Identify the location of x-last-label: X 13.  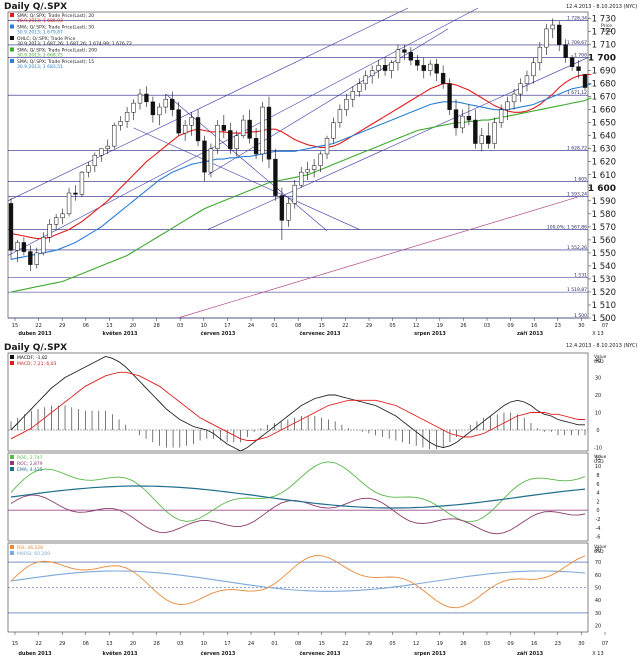
(597, 334).